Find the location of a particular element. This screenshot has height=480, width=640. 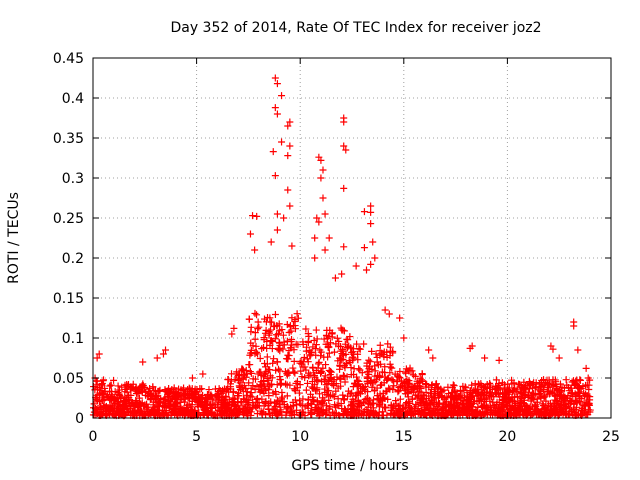

y-tick-label: 0.2 is located at coordinates (73, 259).